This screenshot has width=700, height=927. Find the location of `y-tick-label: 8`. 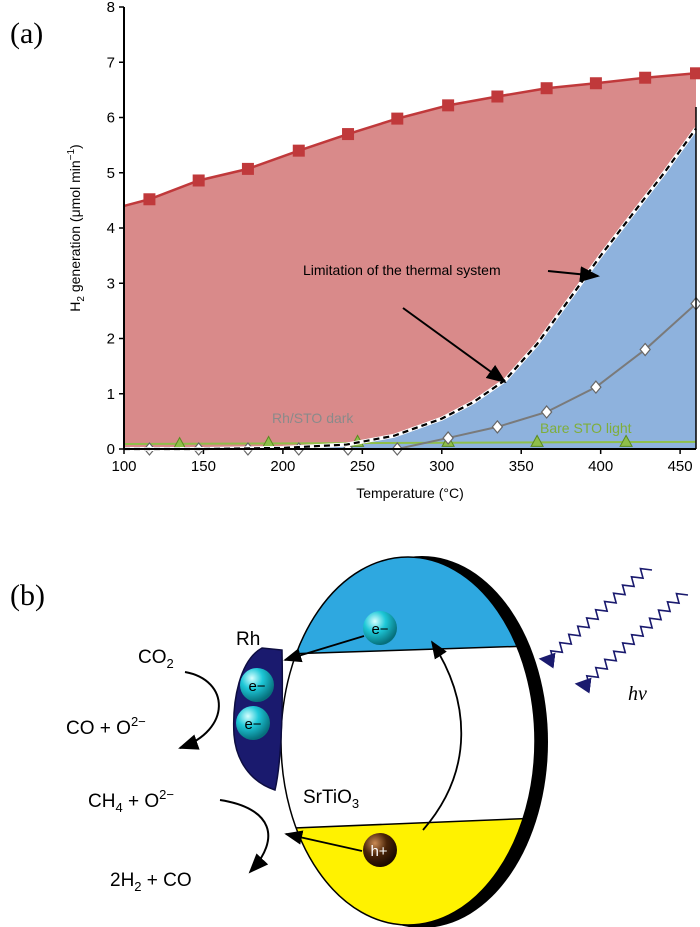

y-tick-label: 8 is located at coordinates (111, 8).